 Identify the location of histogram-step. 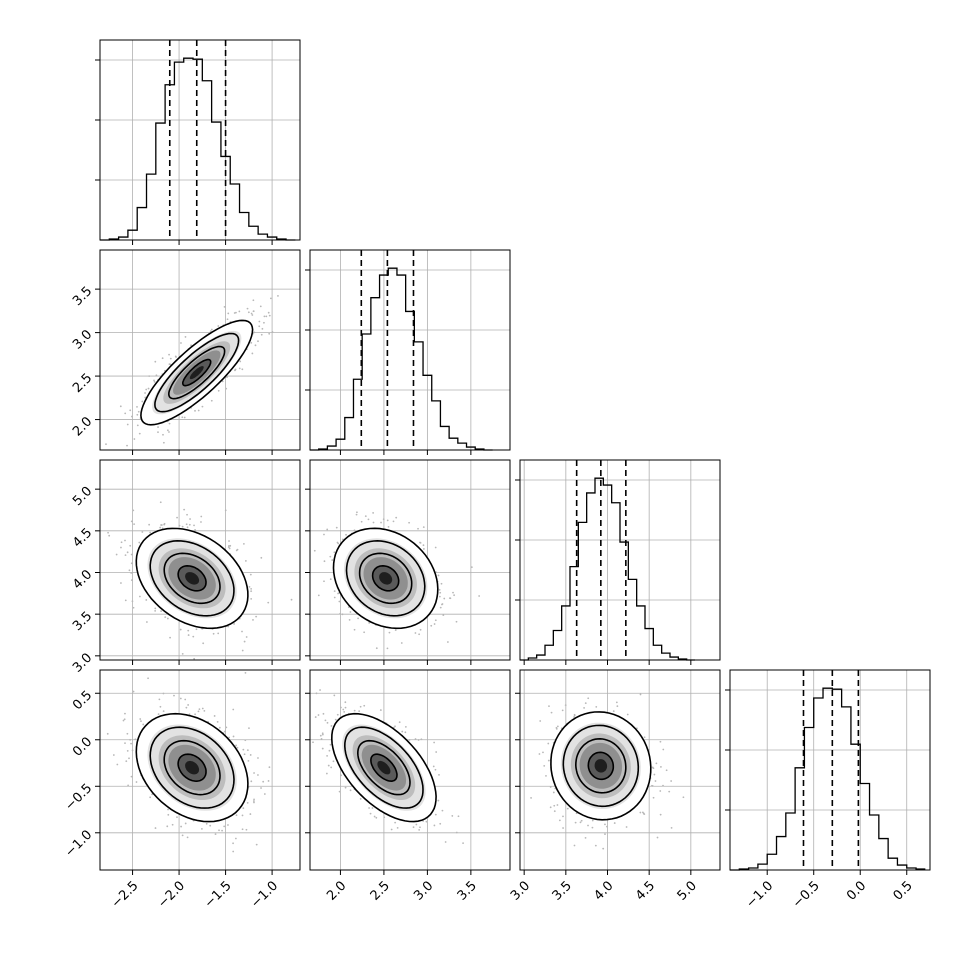
(828, 779).